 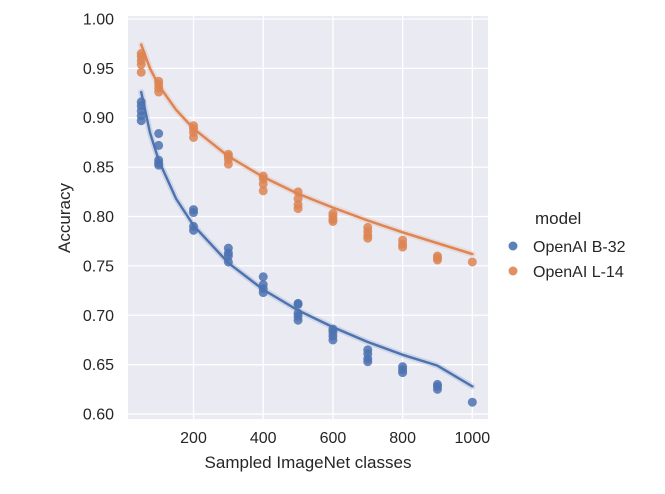 I want to click on legend-label-b32: OpenAI B-32, so click(x=579, y=247).